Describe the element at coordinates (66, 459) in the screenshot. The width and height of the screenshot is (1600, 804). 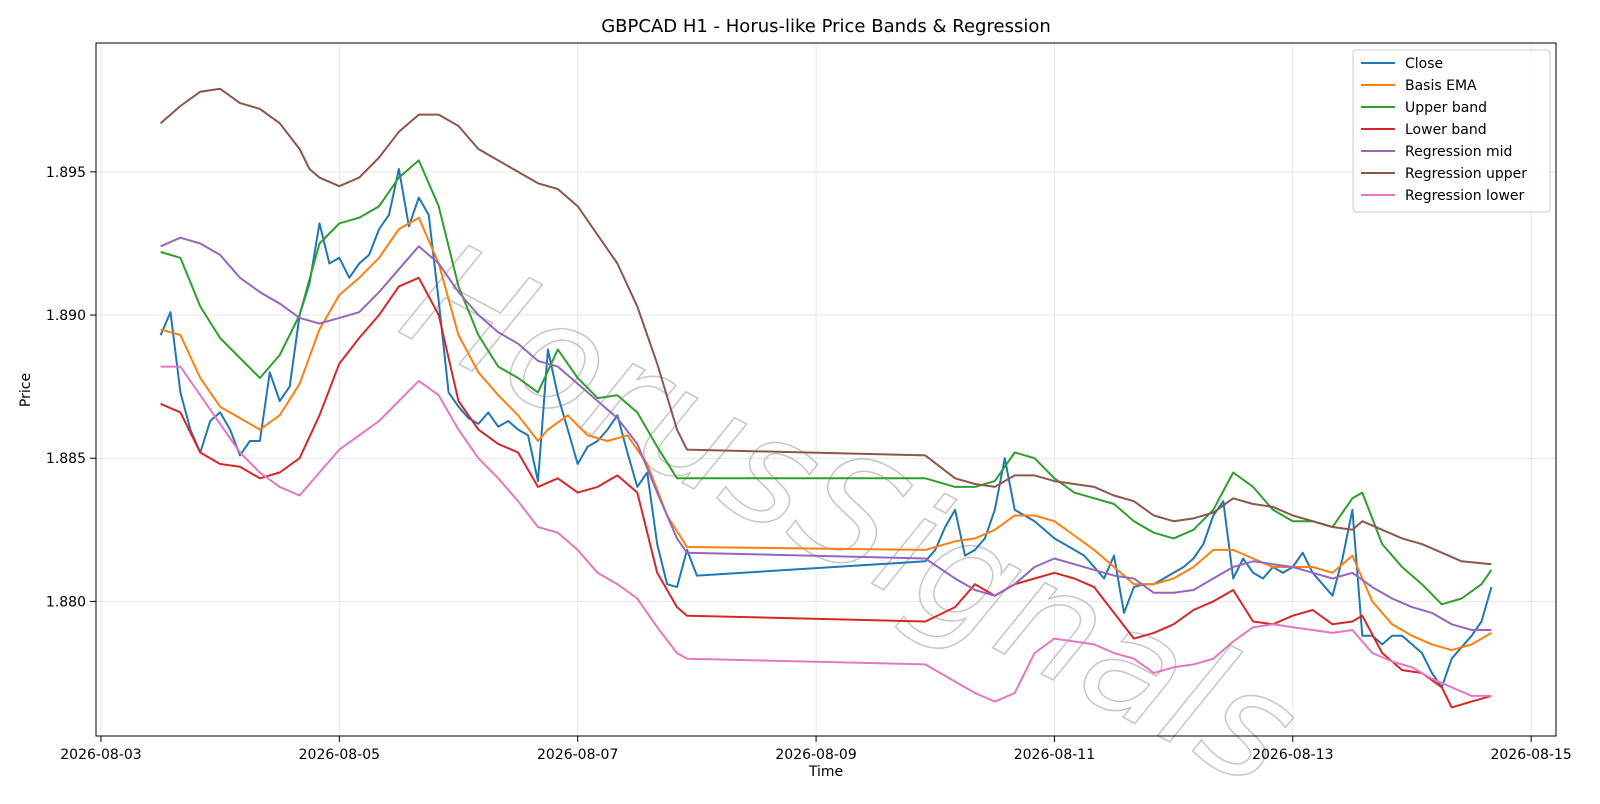
I see `y-tick-label: 1.885` at that location.